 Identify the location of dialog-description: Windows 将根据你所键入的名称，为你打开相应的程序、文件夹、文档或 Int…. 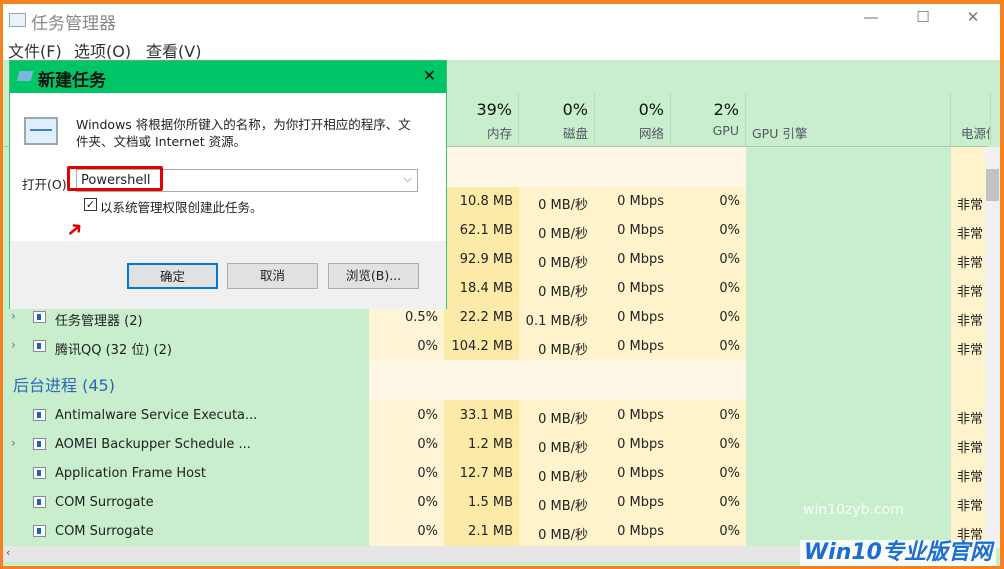
(243, 133).